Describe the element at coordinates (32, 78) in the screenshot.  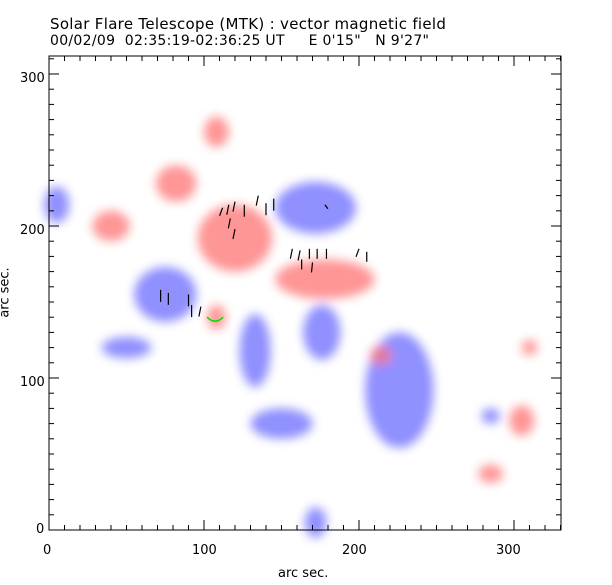
I see `y-tick-label: 300` at that location.